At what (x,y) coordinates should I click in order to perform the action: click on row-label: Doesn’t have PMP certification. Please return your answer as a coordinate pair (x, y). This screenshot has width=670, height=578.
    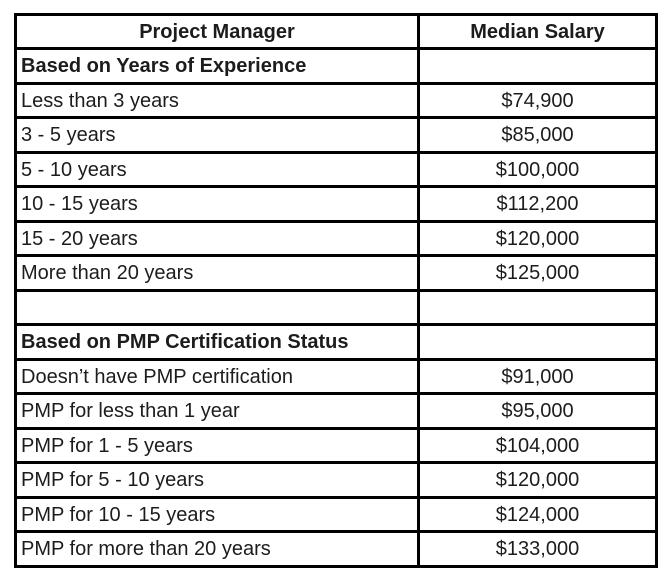
    Looking at the image, I should click on (217, 376).